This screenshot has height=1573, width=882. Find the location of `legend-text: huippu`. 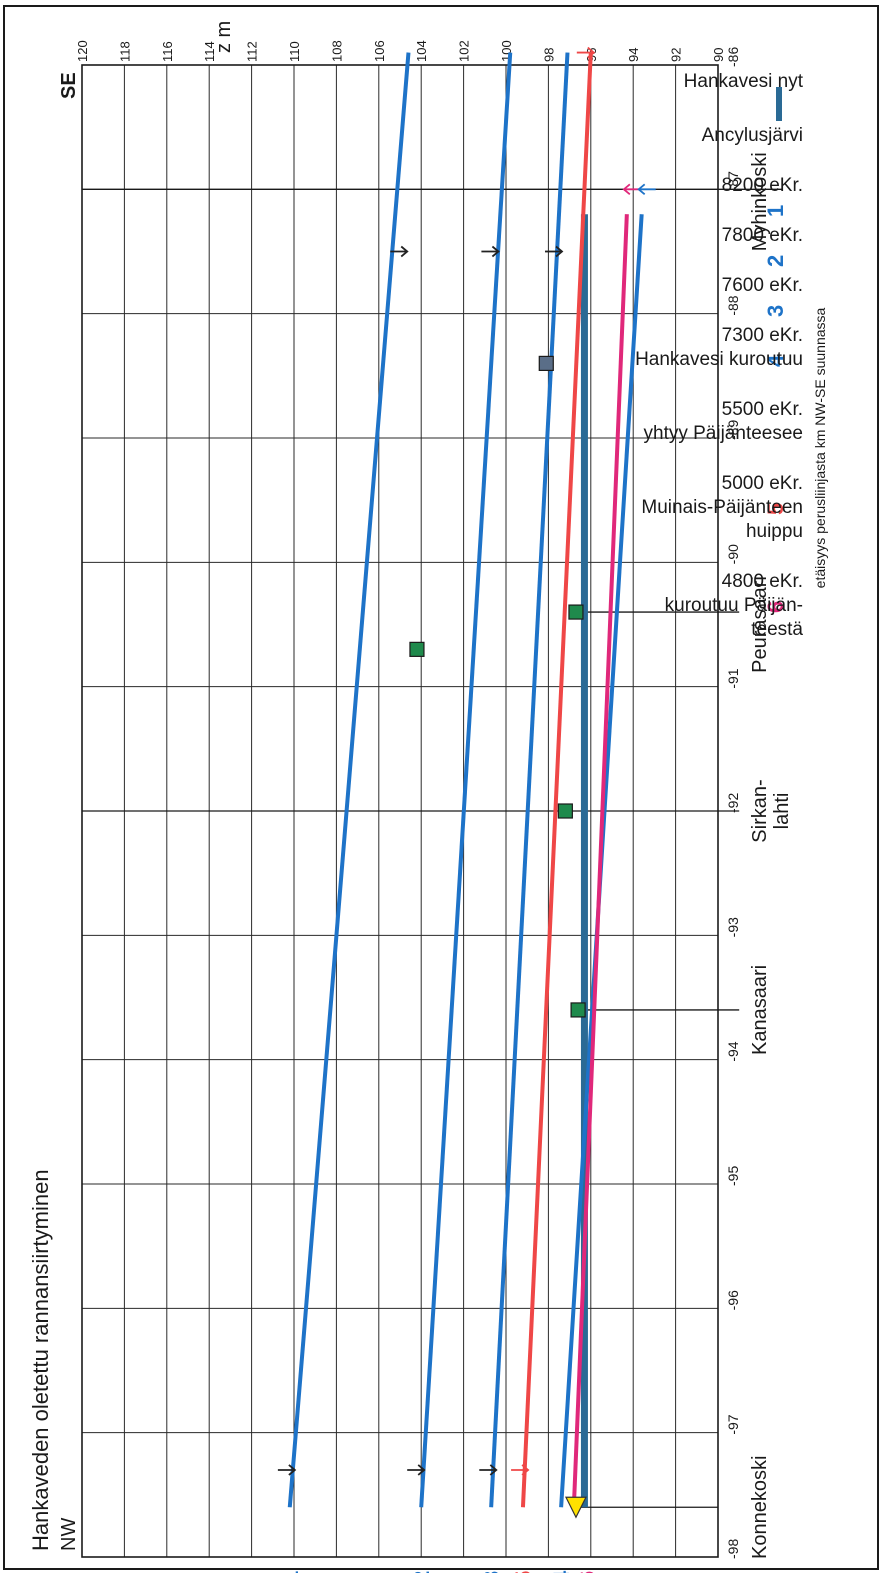

legend-text: huippu is located at coordinates (774, 531).